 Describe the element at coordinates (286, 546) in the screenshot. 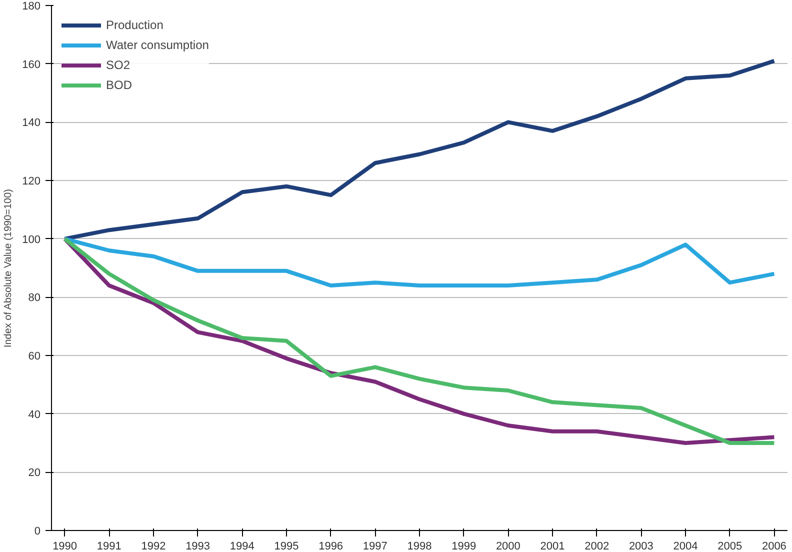

I see `x-tick-label: 1995` at that location.